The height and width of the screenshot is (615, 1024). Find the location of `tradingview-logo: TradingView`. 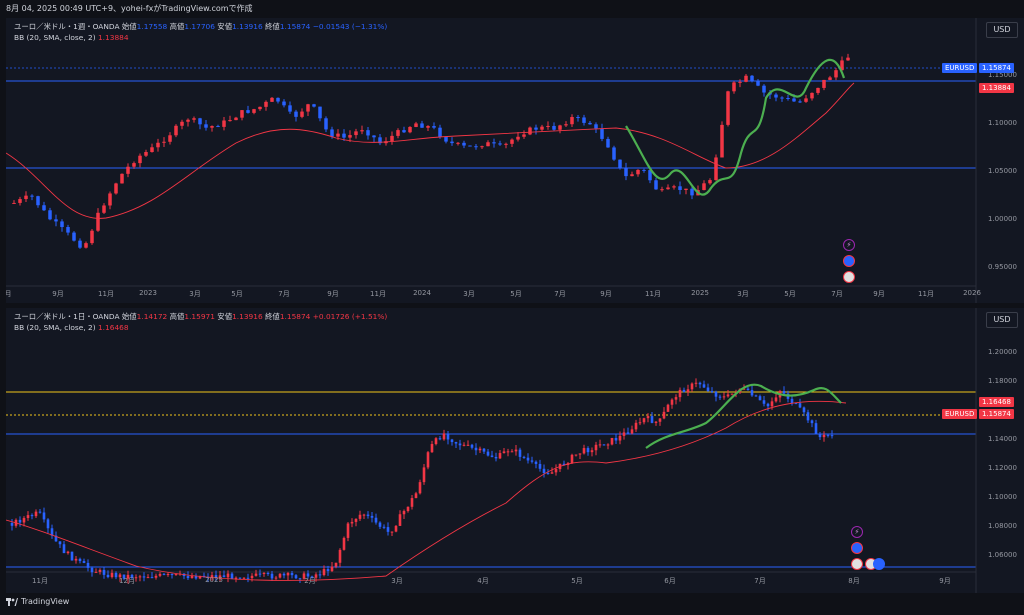

tradingview-logo: TradingView is located at coordinates (37, 601).